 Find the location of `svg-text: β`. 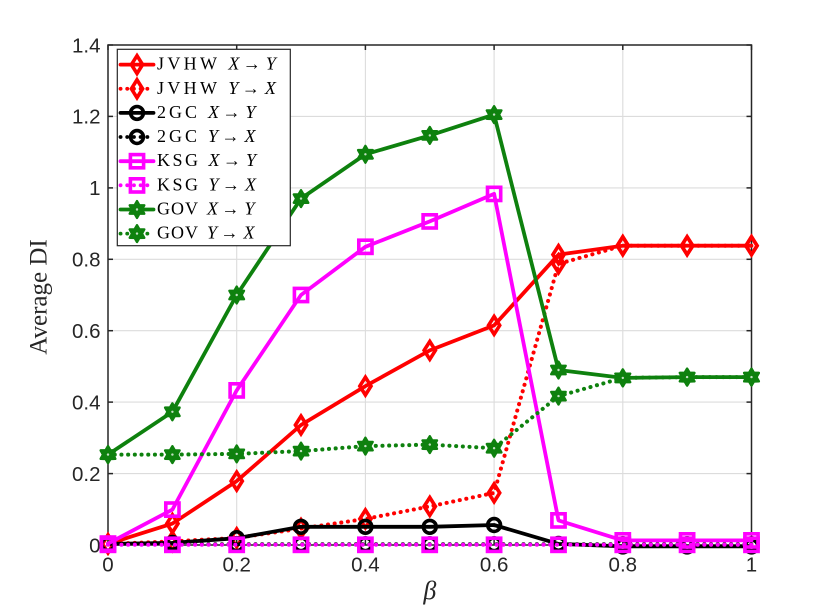

svg-text: β is located at coordinates (429, 590).